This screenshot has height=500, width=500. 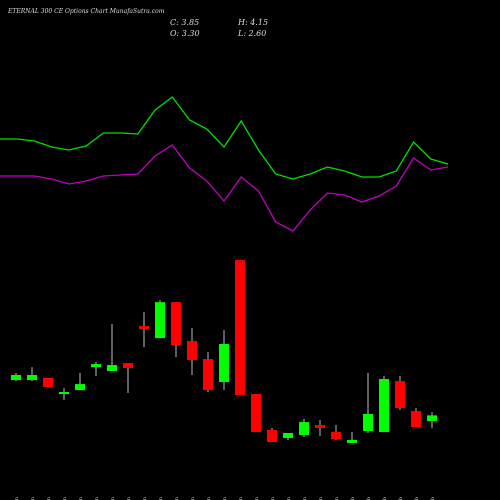 What do you see at coordinates (337, 498) in the screenshot?
I see `x-tick-label: 31 Jan` at bounding box center [337, 498].